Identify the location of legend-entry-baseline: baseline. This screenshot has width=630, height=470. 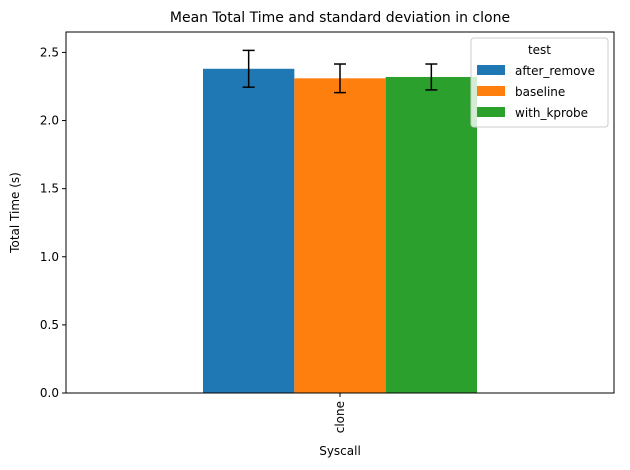
(540, 92).